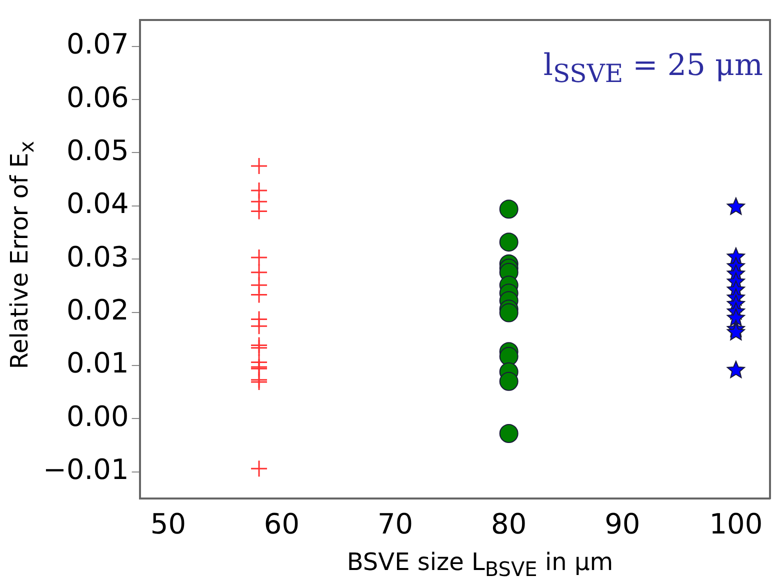  Describe the element at coordinates (168, 523) in the screenshot. I see `x-tick-label: 50` at that location.